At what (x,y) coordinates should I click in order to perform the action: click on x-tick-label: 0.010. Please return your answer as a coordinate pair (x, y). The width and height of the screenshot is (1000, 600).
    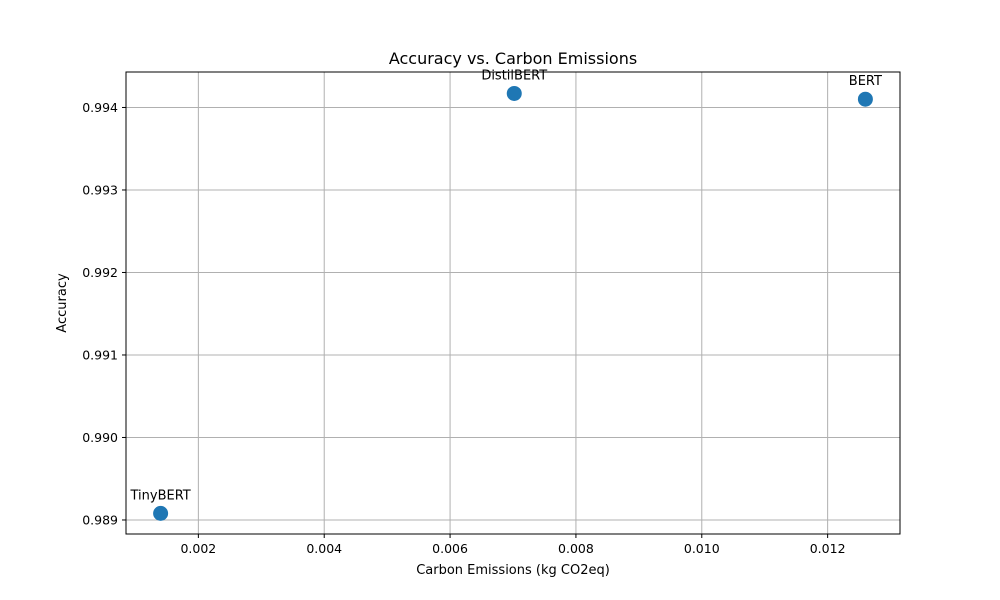
    Looking at the image, I should click on (702, 548).